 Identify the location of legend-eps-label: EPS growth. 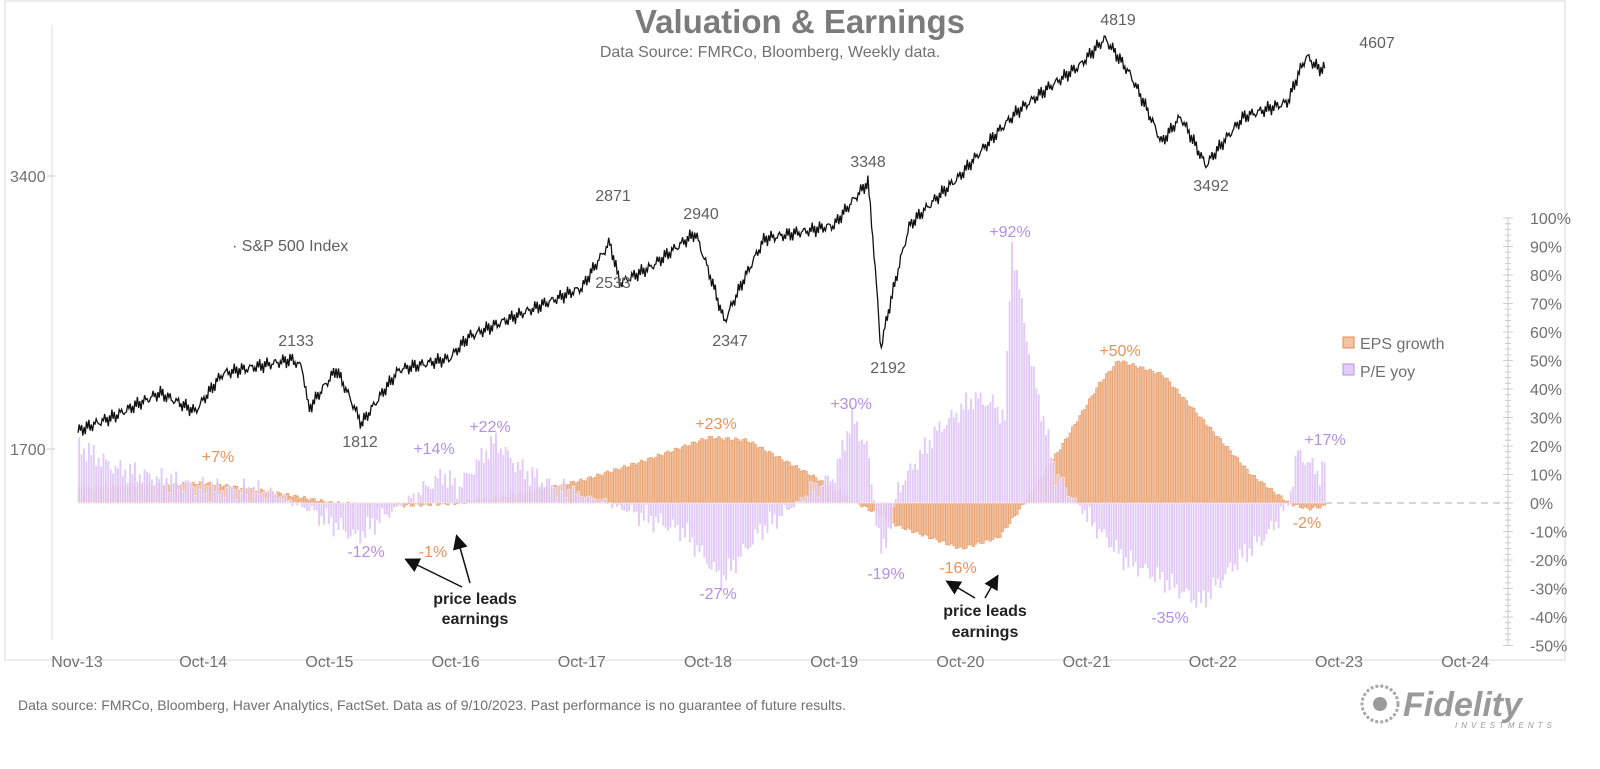
(1402, 344).